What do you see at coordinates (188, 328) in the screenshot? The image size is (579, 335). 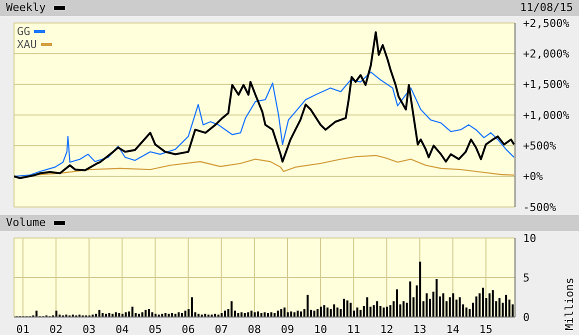 I see `x-tick-label: 06` at bounding box center [188, 328].